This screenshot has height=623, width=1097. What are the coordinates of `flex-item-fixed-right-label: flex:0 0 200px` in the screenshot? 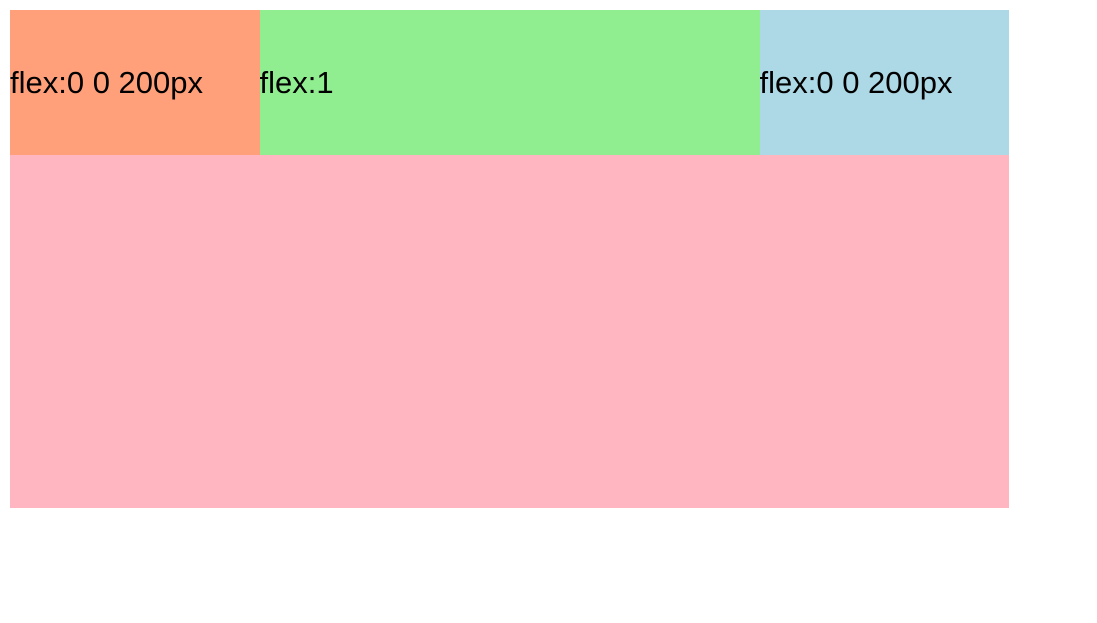 It's located at (856, 82).